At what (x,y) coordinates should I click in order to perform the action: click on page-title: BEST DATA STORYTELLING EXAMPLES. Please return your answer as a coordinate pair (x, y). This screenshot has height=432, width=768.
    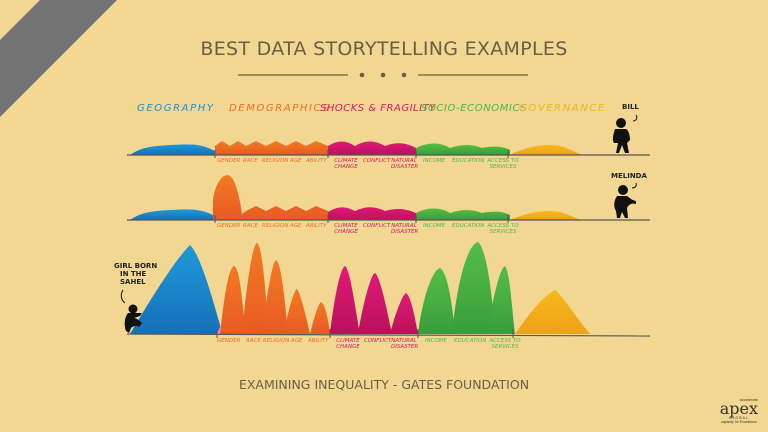
    Looking at the image, I should click on (384, 49).